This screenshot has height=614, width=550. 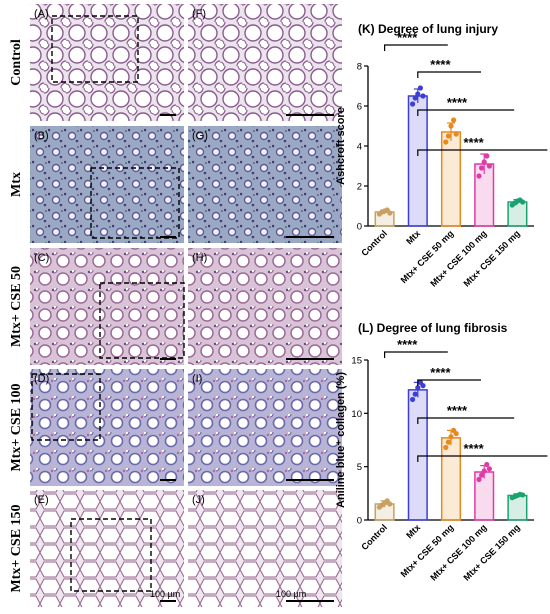 I want to click on panel-label: (C), so click(x=41, y=258).